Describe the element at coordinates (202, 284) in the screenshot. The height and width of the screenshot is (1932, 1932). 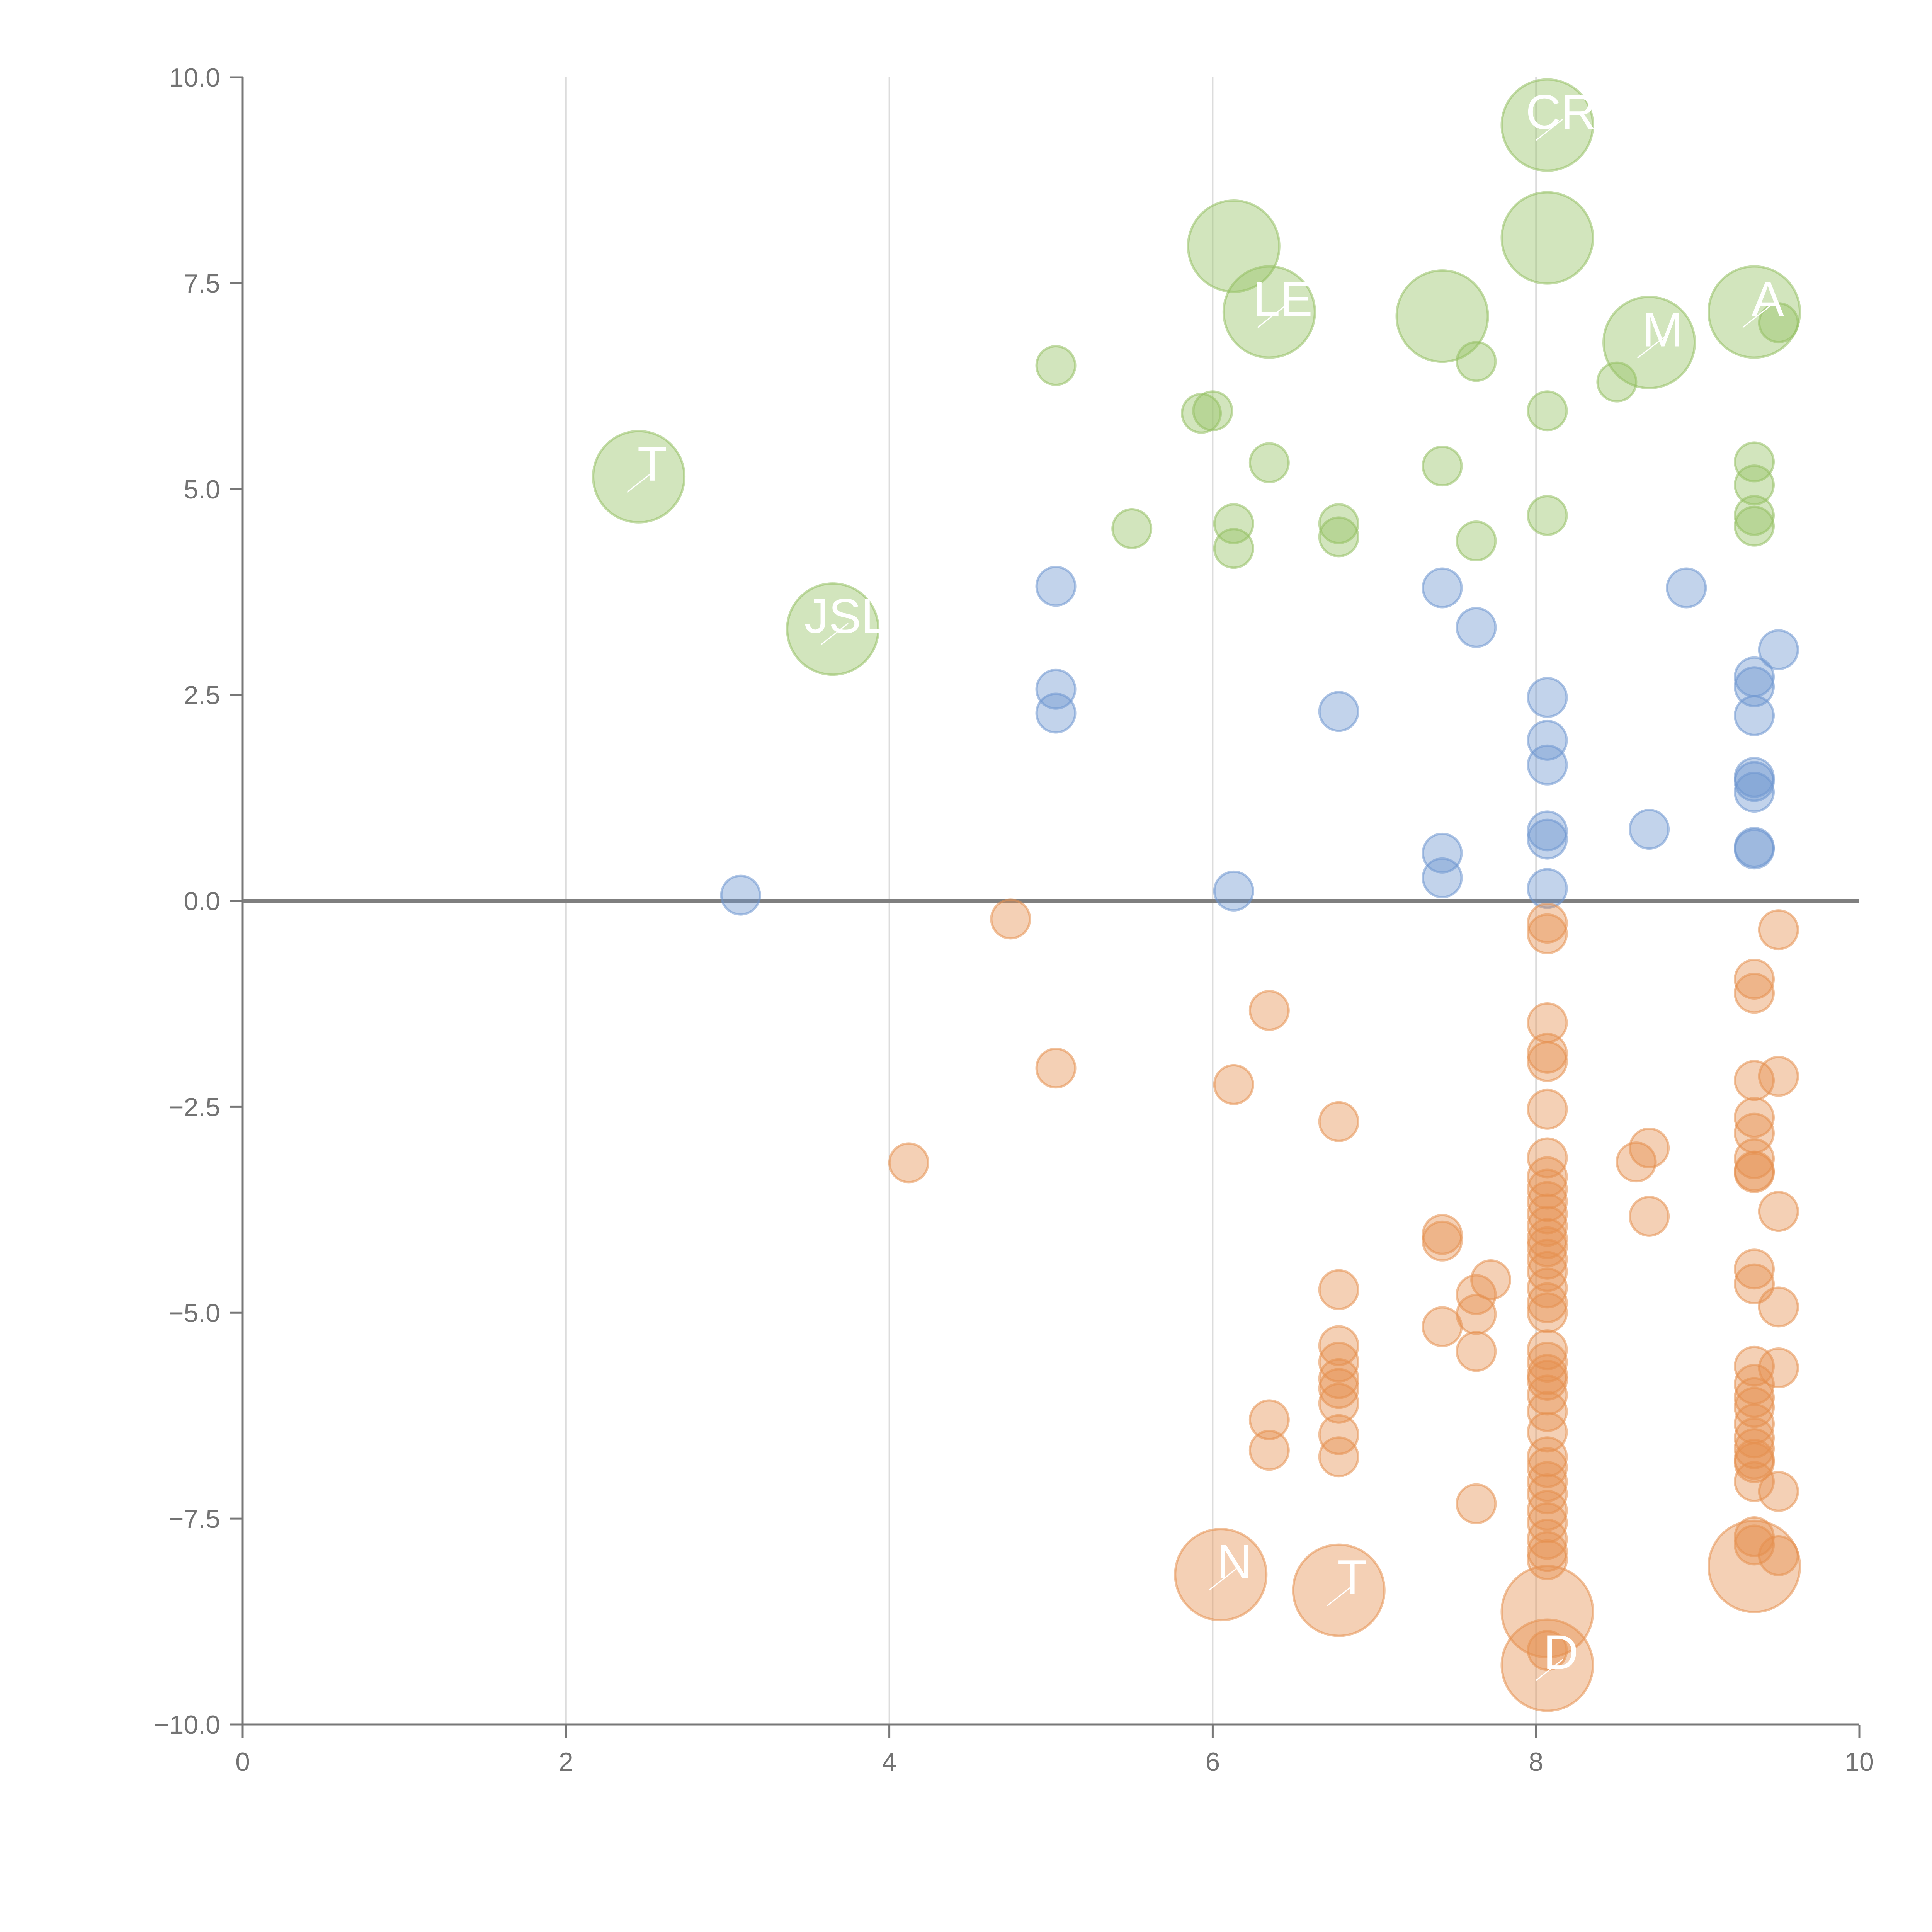
I see `y-tick-label: 7.5` at that location.